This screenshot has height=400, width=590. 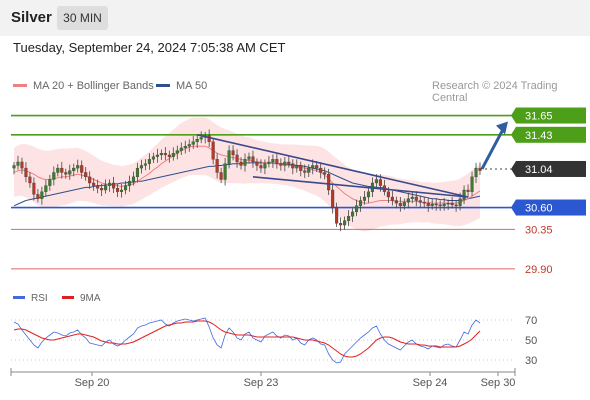 What do you see at coordinates (20, 85) in the screenshot?
I see `ma20-swatch` at bounding box center [20, 85].